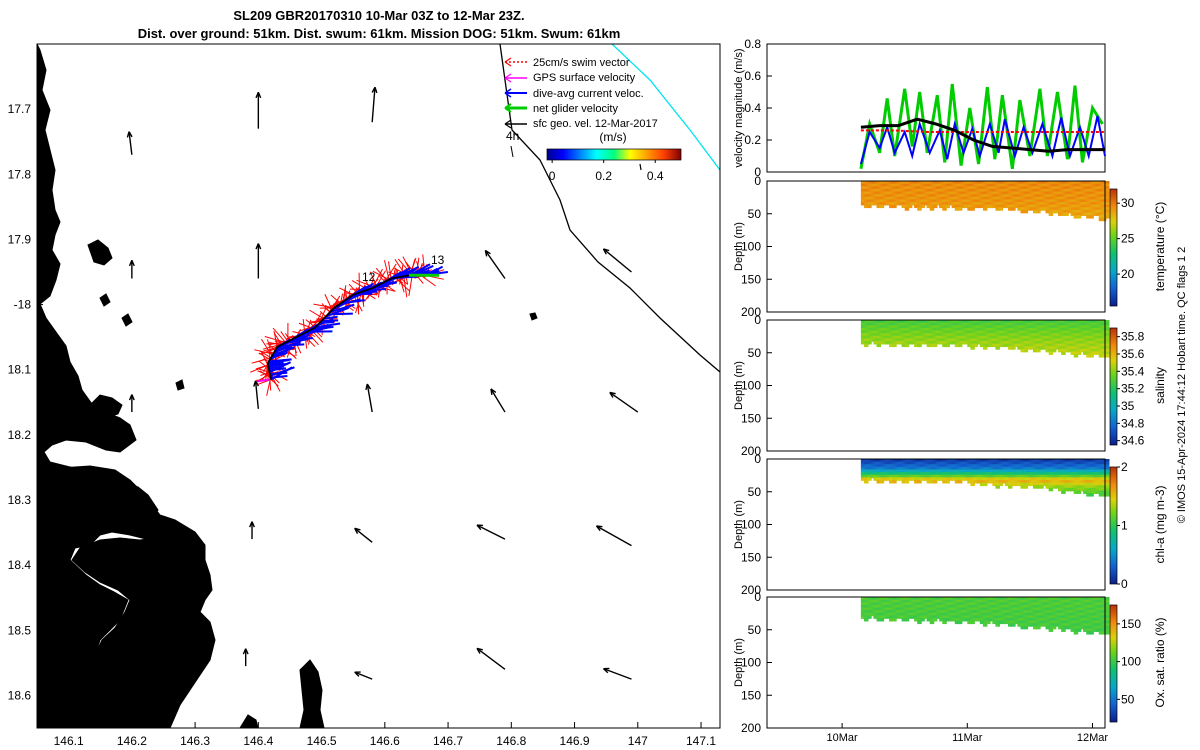  I want to click on swim-vector, so click(386, 270).